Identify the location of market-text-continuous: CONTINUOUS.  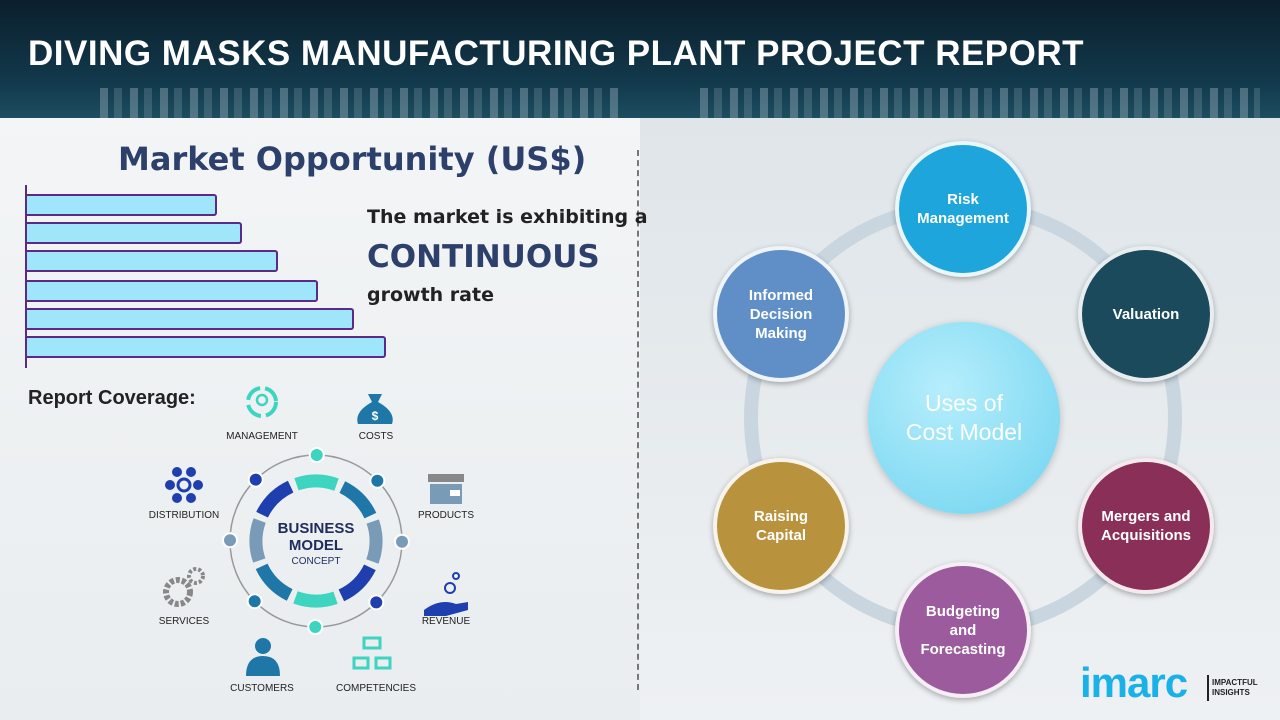
(483, 257).